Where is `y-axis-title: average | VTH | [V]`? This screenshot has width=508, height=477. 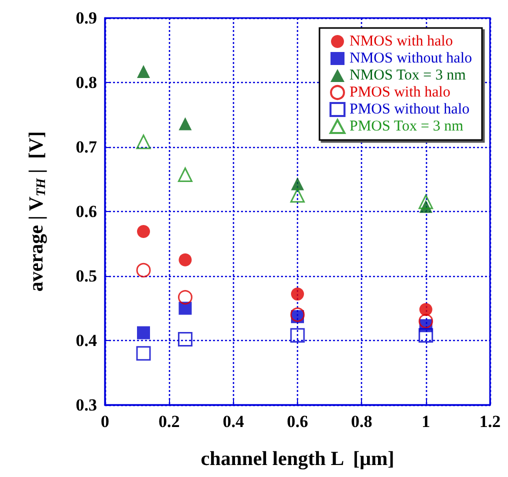 y-axis-title: average | VTH | [V] is located at coordinates (37, 211).